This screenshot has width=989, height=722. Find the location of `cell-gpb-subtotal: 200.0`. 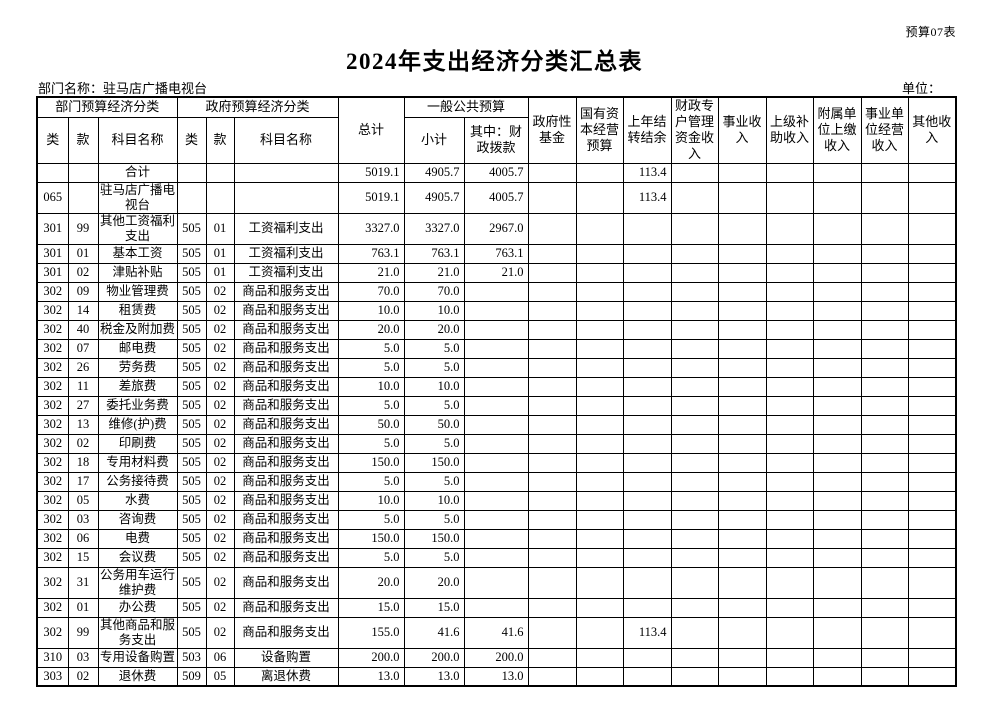

cell-gpb-subtotal: 200.0 is located at coordinates (434, 657).